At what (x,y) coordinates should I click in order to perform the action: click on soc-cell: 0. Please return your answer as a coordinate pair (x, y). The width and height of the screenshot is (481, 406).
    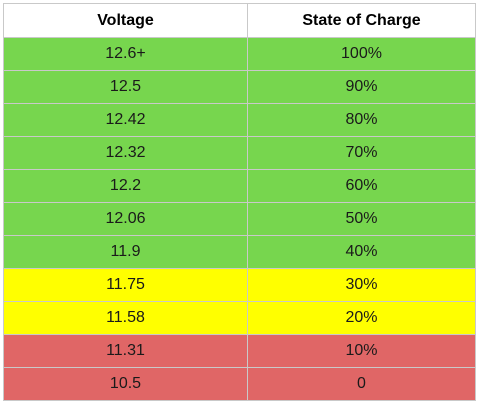
    Looking at the image, I should click on (361, 384).